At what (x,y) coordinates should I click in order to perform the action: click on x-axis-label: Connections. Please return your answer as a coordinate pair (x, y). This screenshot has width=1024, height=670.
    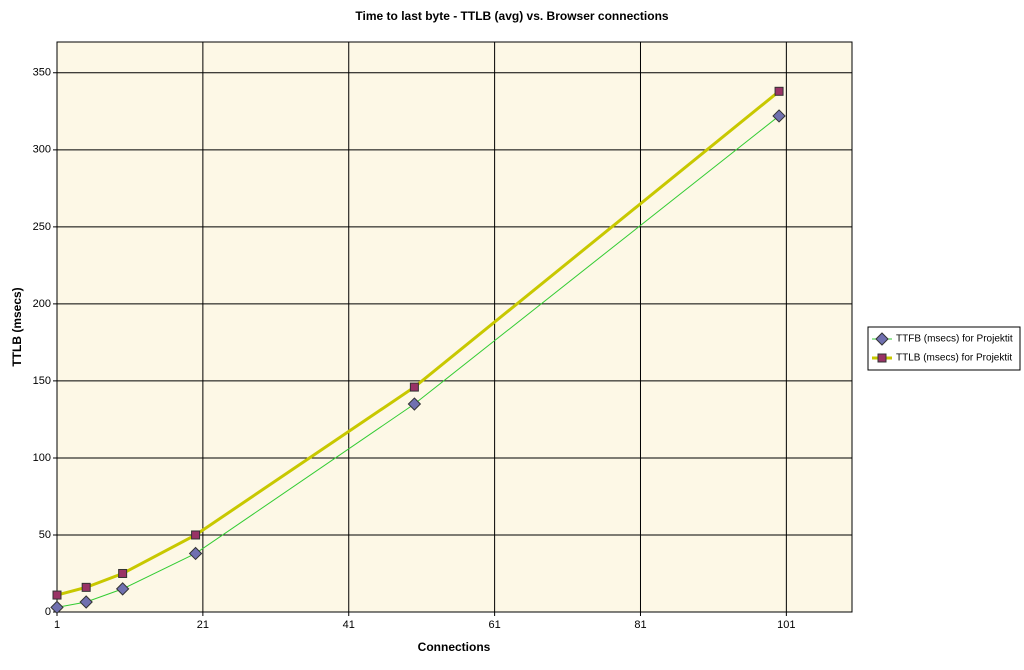
    Looking at the image, I should click on (454, 647).